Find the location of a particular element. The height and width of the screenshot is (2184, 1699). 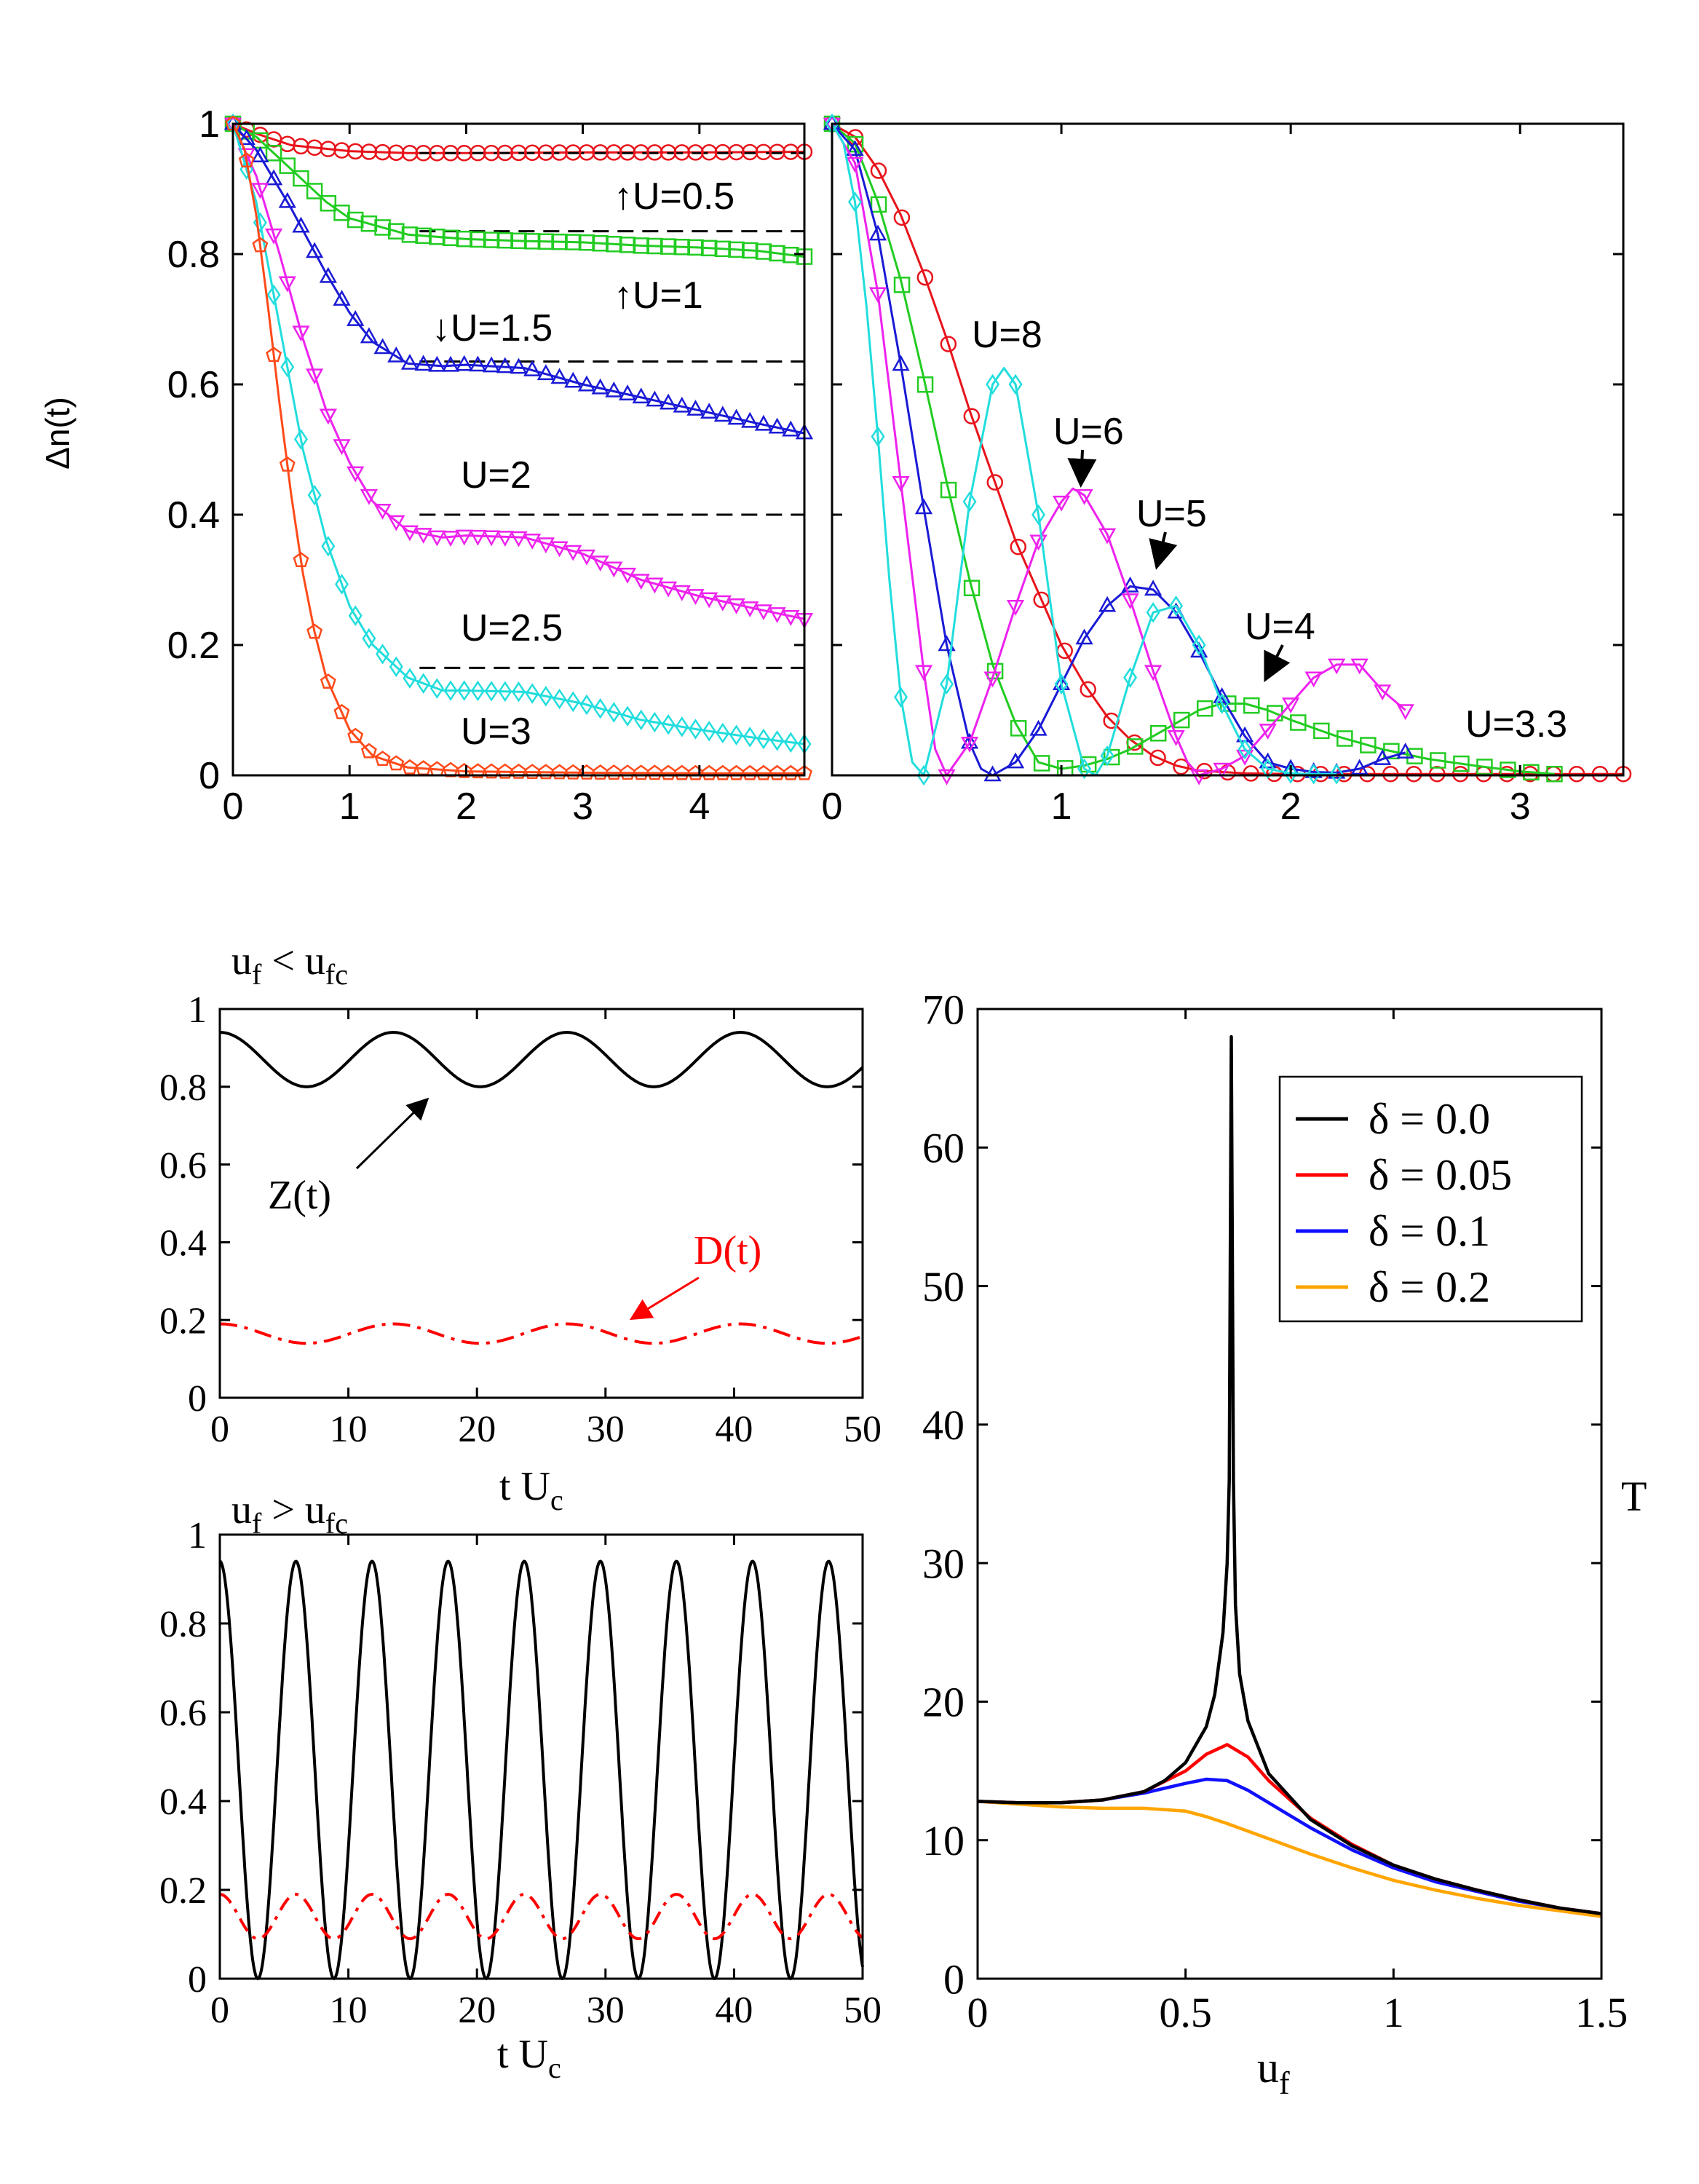

x-tick-label: 1 is located at coordinates (1393, 2012).